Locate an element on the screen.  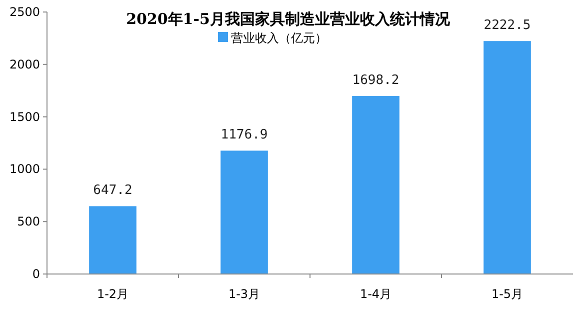
x-tick-label: 1-4月 is located at coordinates (376, 294).